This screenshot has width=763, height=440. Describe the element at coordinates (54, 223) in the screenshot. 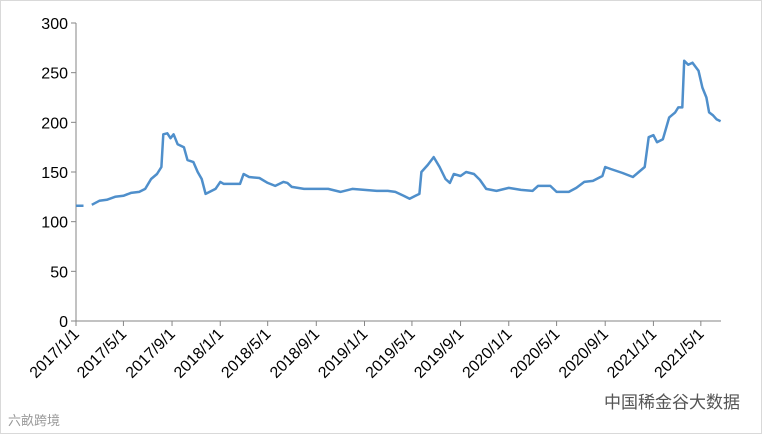

I see `y-tick-label: 100` at that location.